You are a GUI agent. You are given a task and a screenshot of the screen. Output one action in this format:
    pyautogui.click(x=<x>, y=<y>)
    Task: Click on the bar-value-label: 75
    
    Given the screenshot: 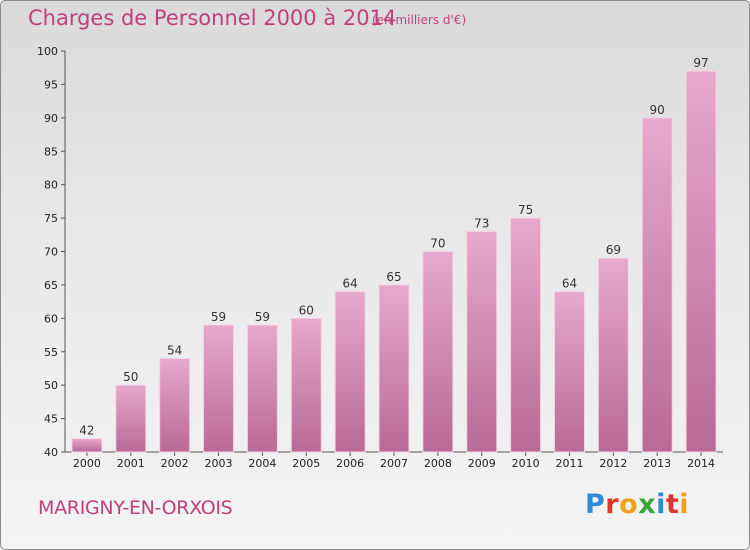 What is the action you would take?
    pyautogui.click(x=525, y=210)
    